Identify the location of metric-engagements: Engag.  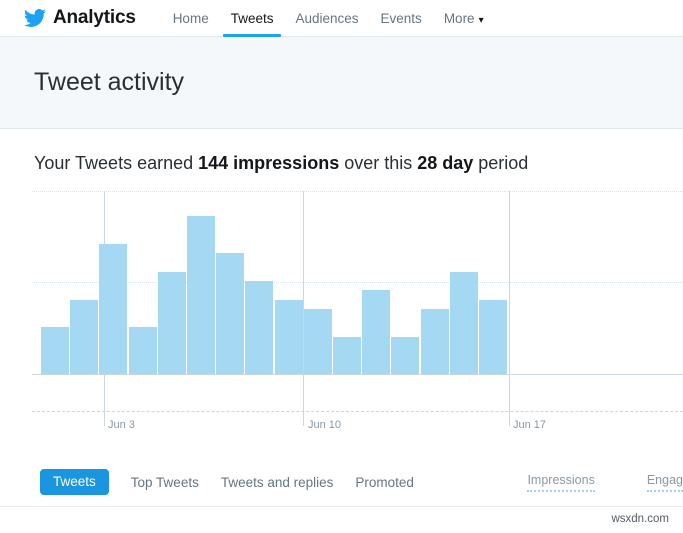
(664, 482).